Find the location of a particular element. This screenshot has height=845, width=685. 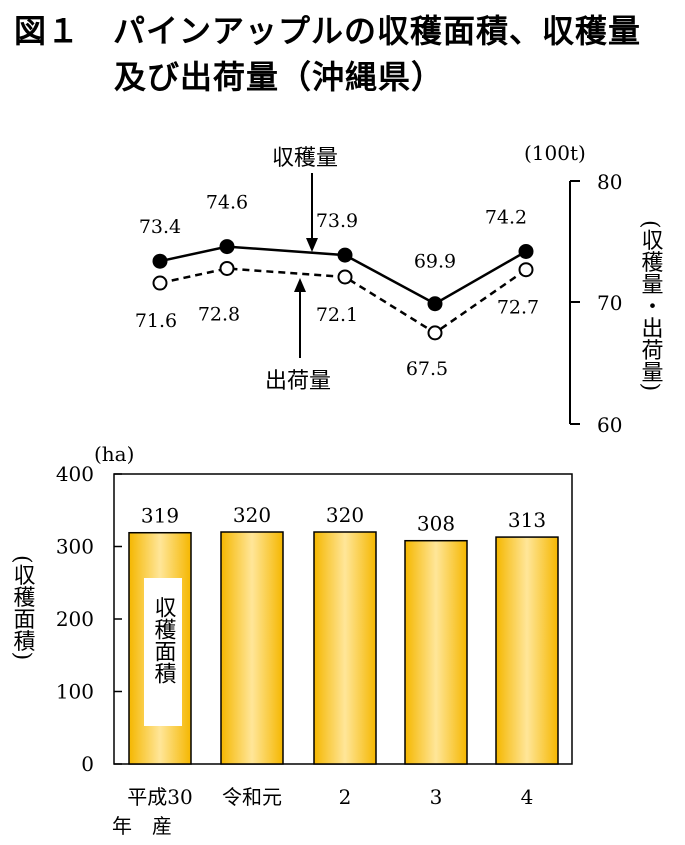

bar-y-ticks: 0 100 200 300 400 is located at coordinates (89, 619).